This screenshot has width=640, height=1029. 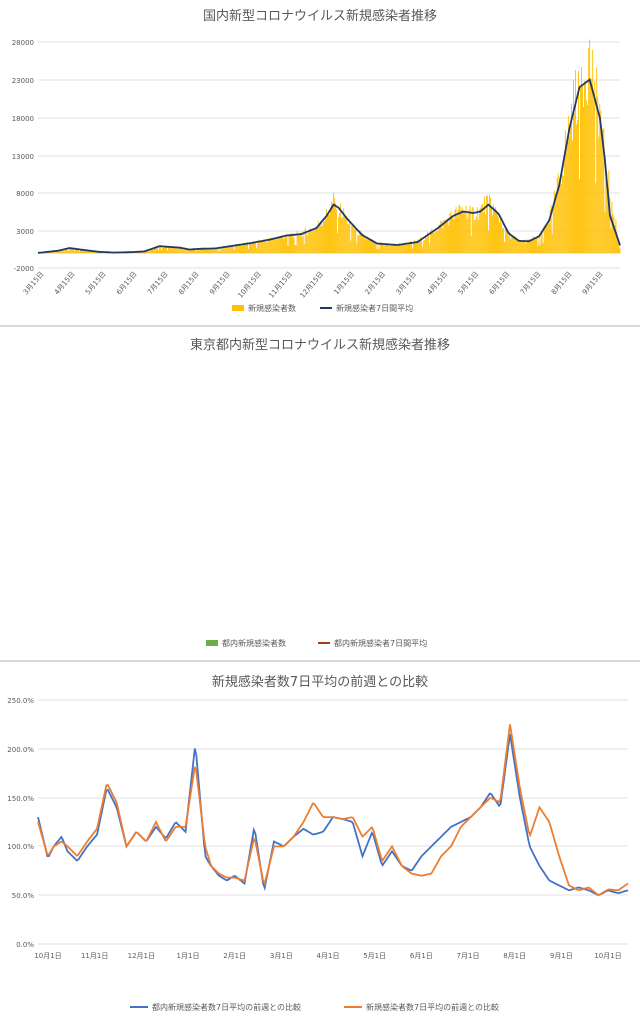 I want to click on y-tick-label: 200.0%, so click(x=20, y=750).